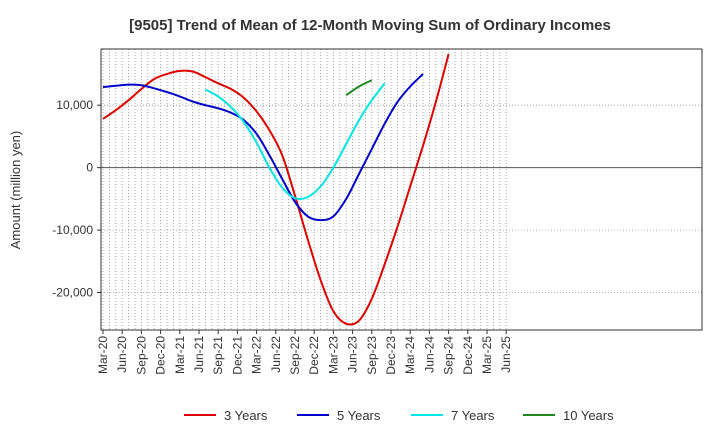 The image size is (720, 440). Describe the element at coordinates (199, 354) in the screenshot. I see `x-tick-label: Jun-21` at that location.